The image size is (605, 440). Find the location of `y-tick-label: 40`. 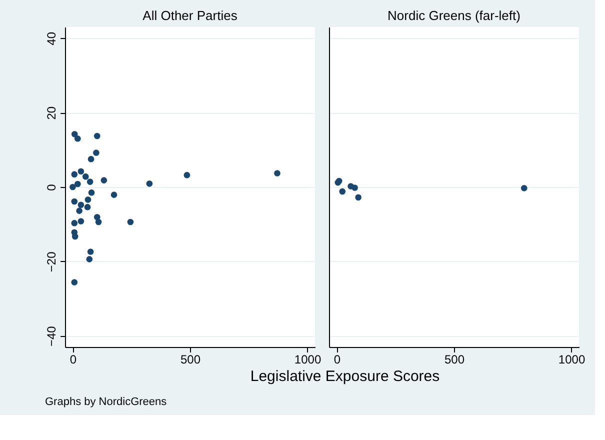

y-tick-label: 40 is located at coordinates (51, 39).